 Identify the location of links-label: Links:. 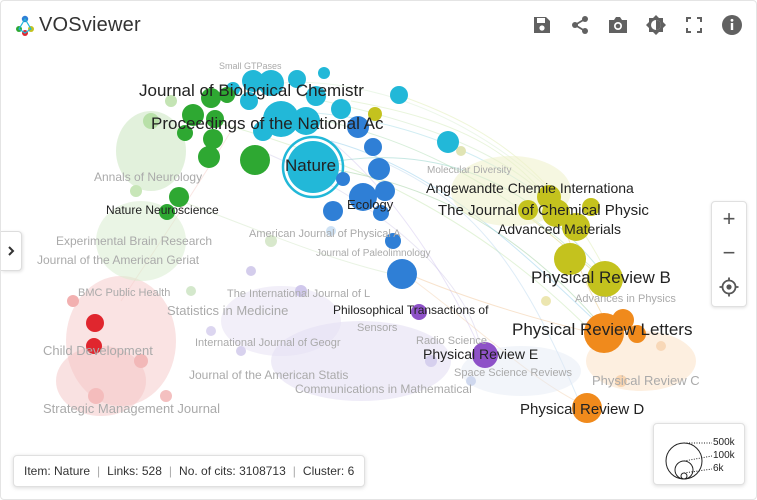
(123, 471).